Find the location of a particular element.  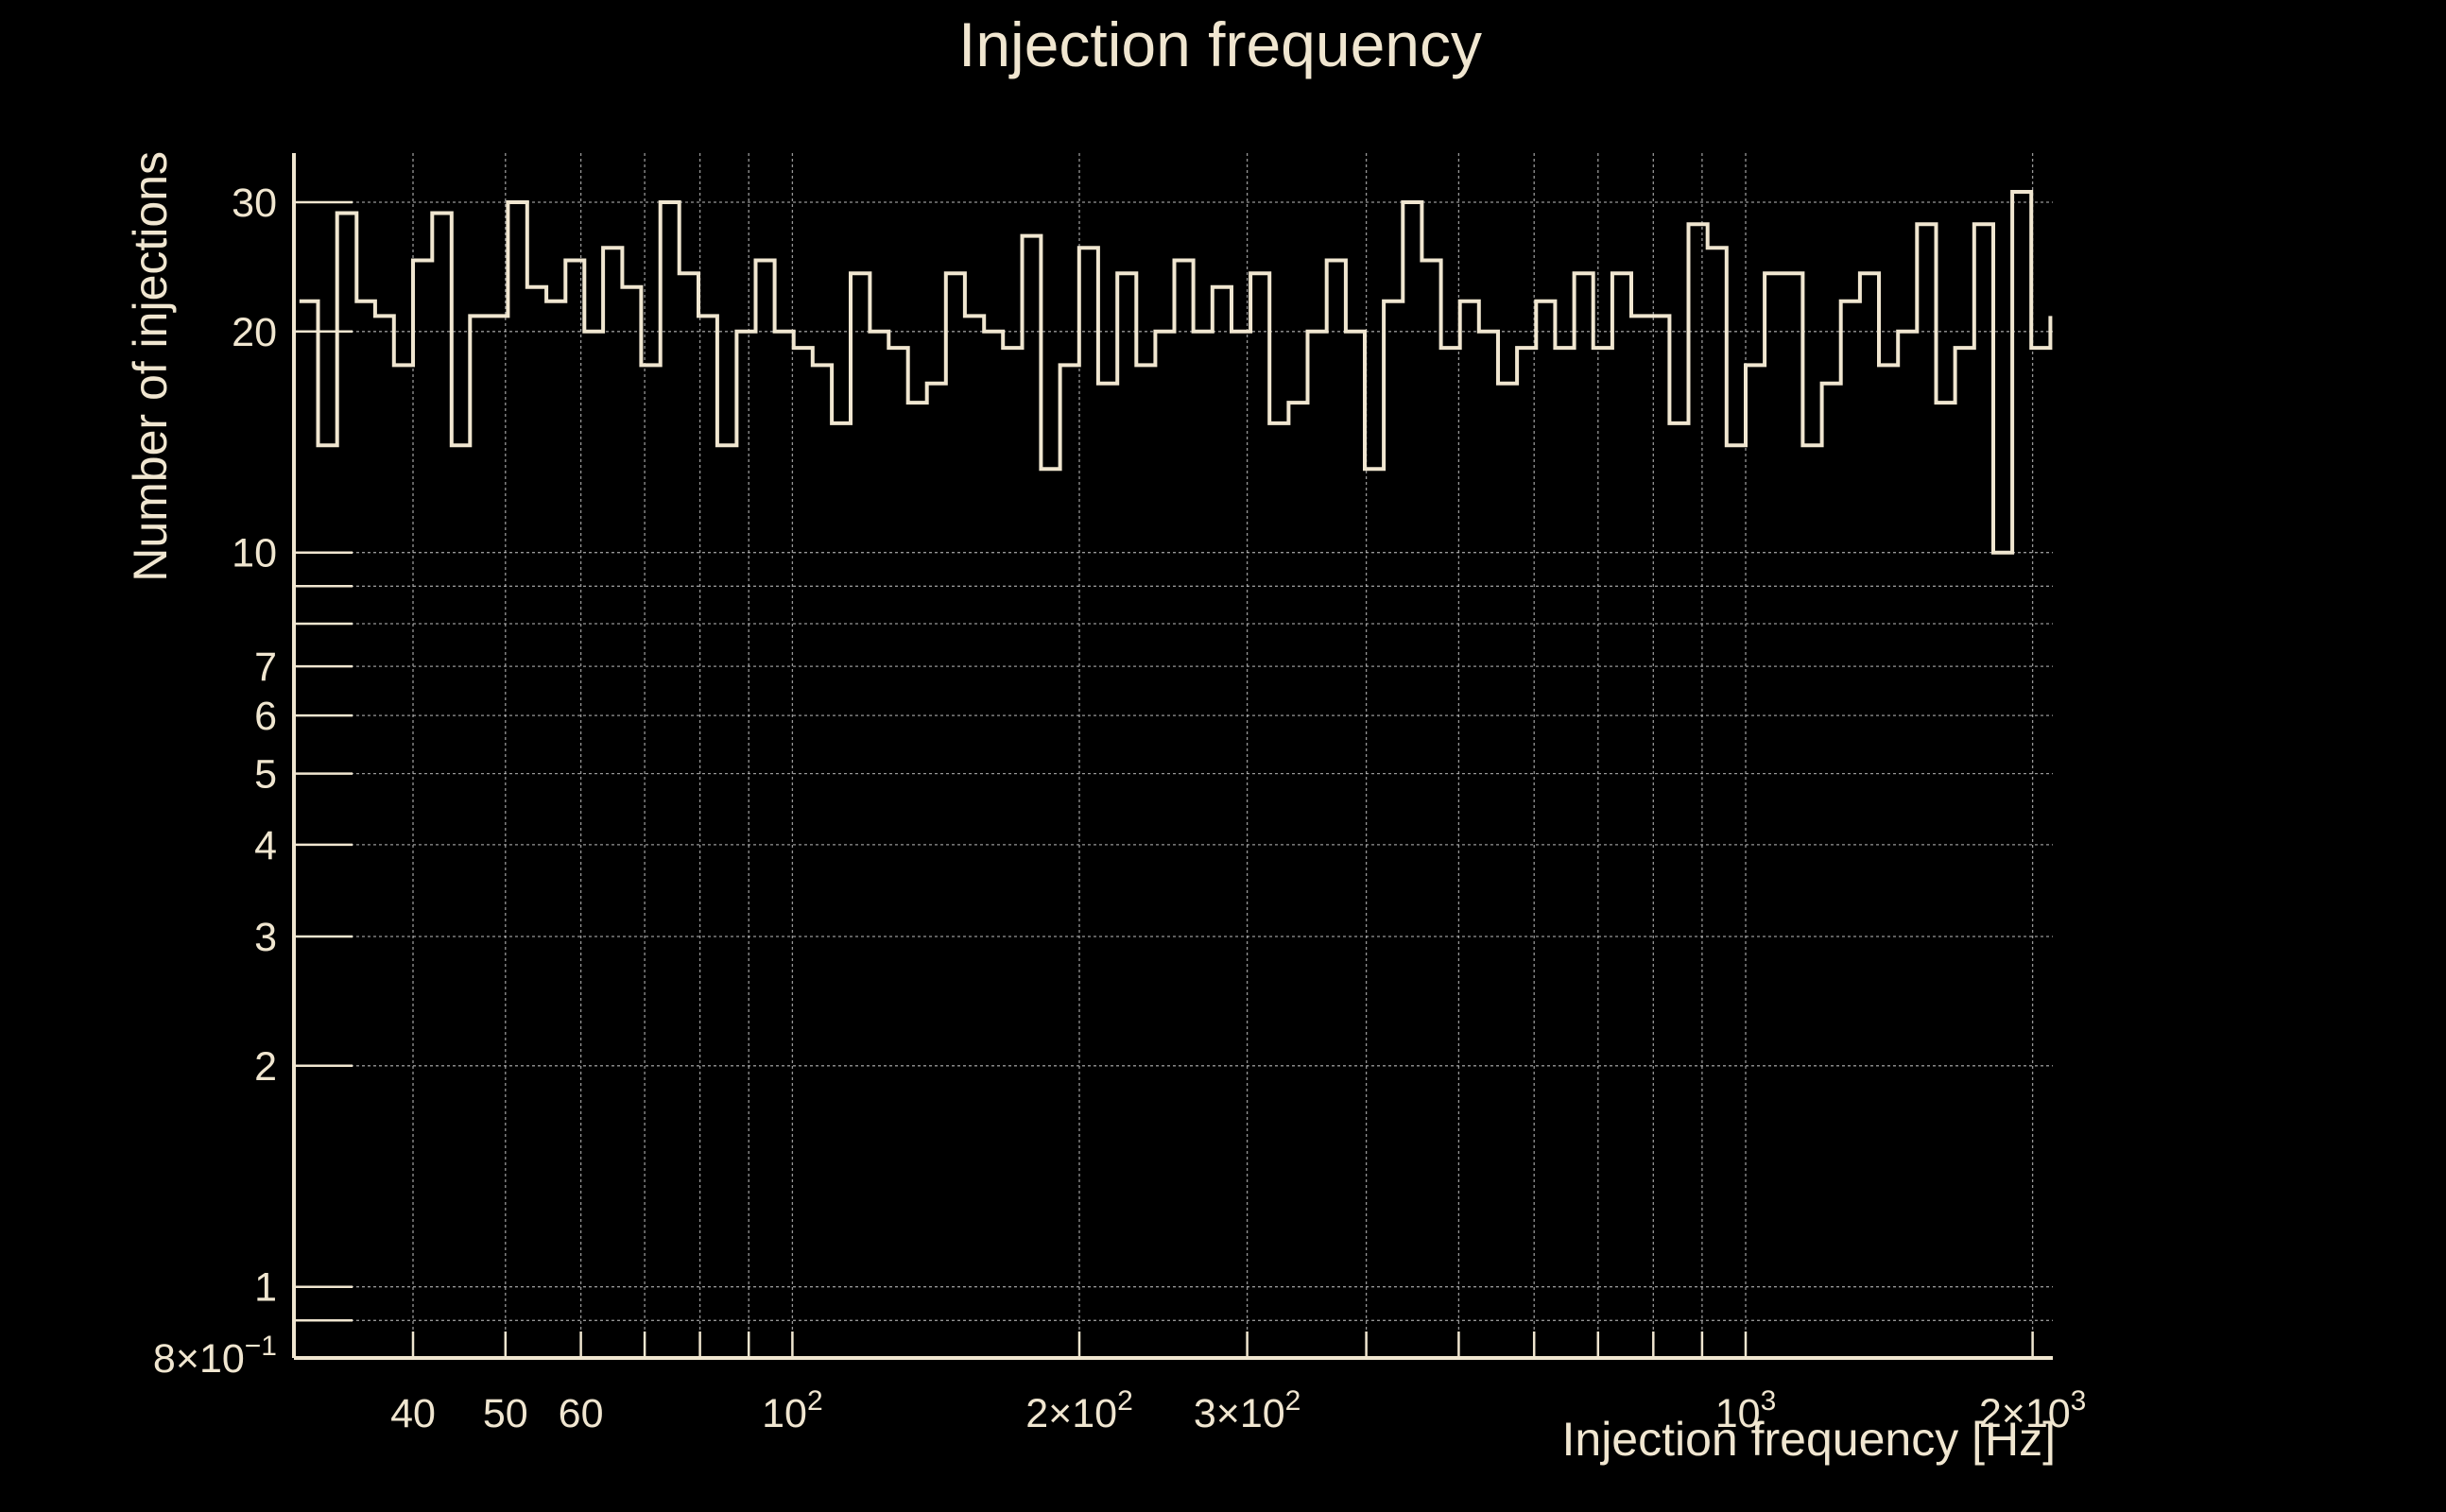

y-axis-label: Number of injections is located at coordinates (151, 366).